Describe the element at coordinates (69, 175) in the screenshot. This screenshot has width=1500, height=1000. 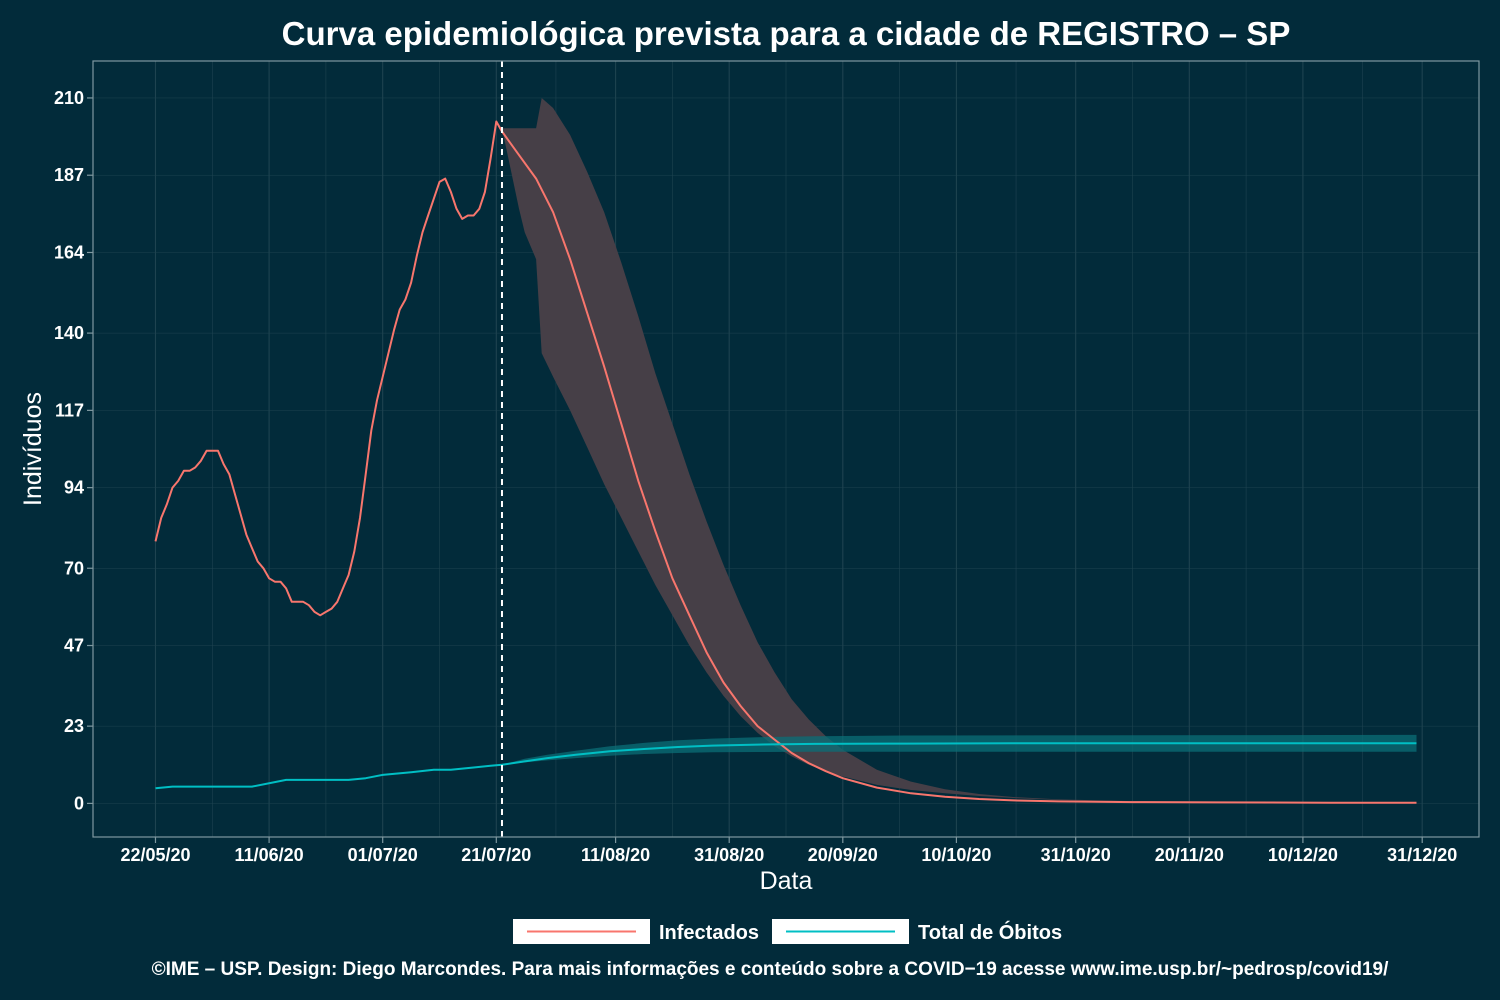
I see `y-tick-label: 187` at that location.